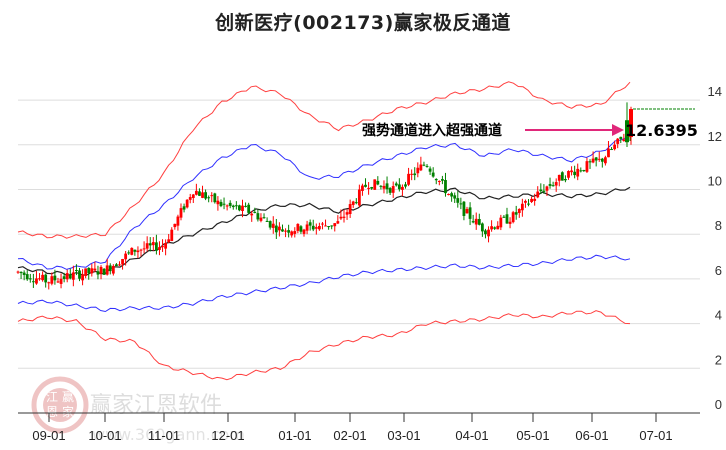 The width and height of the screenshot is (726, 450). I want to click on y-tick-label: 2, so click(718, 359).